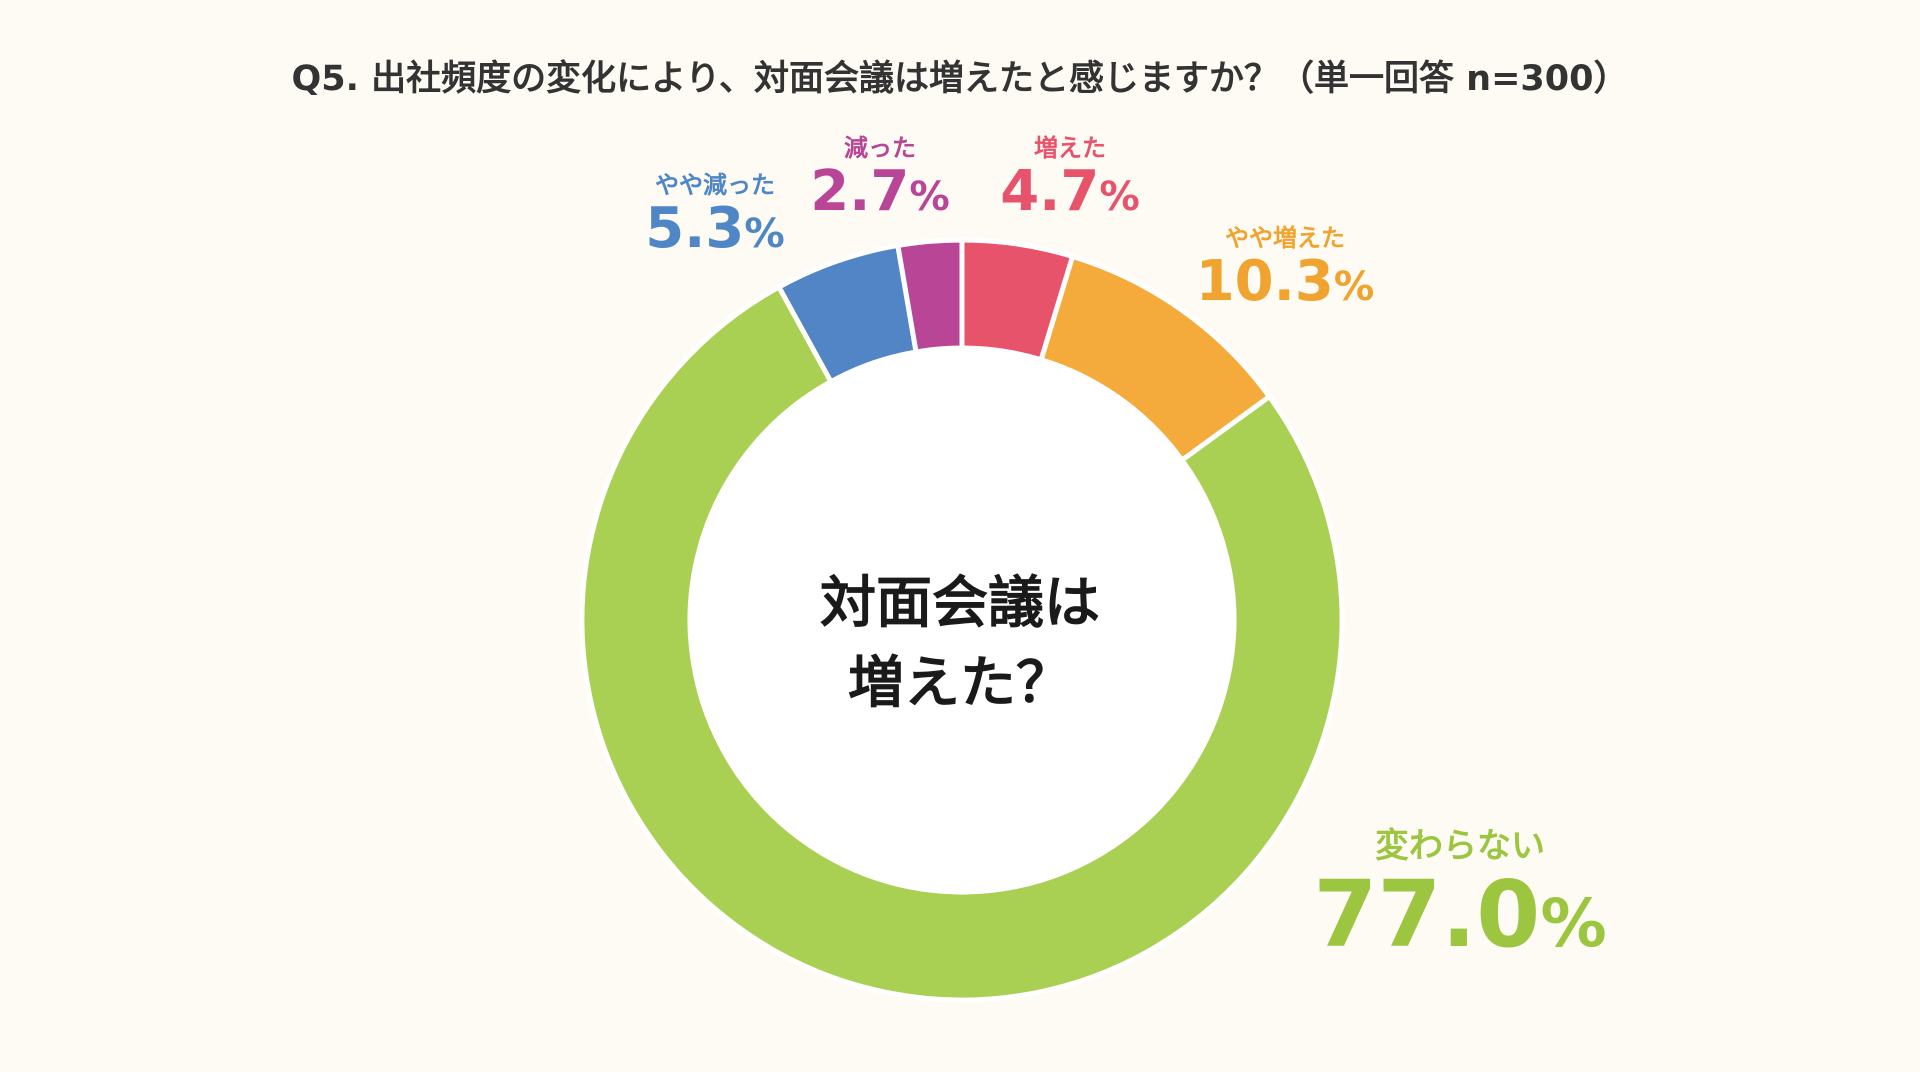 The image size is (1920, 1072). Describe the element at coordinates (1070, 148) in the screenshot. I see `slice-category-label: 増えた` at that location.